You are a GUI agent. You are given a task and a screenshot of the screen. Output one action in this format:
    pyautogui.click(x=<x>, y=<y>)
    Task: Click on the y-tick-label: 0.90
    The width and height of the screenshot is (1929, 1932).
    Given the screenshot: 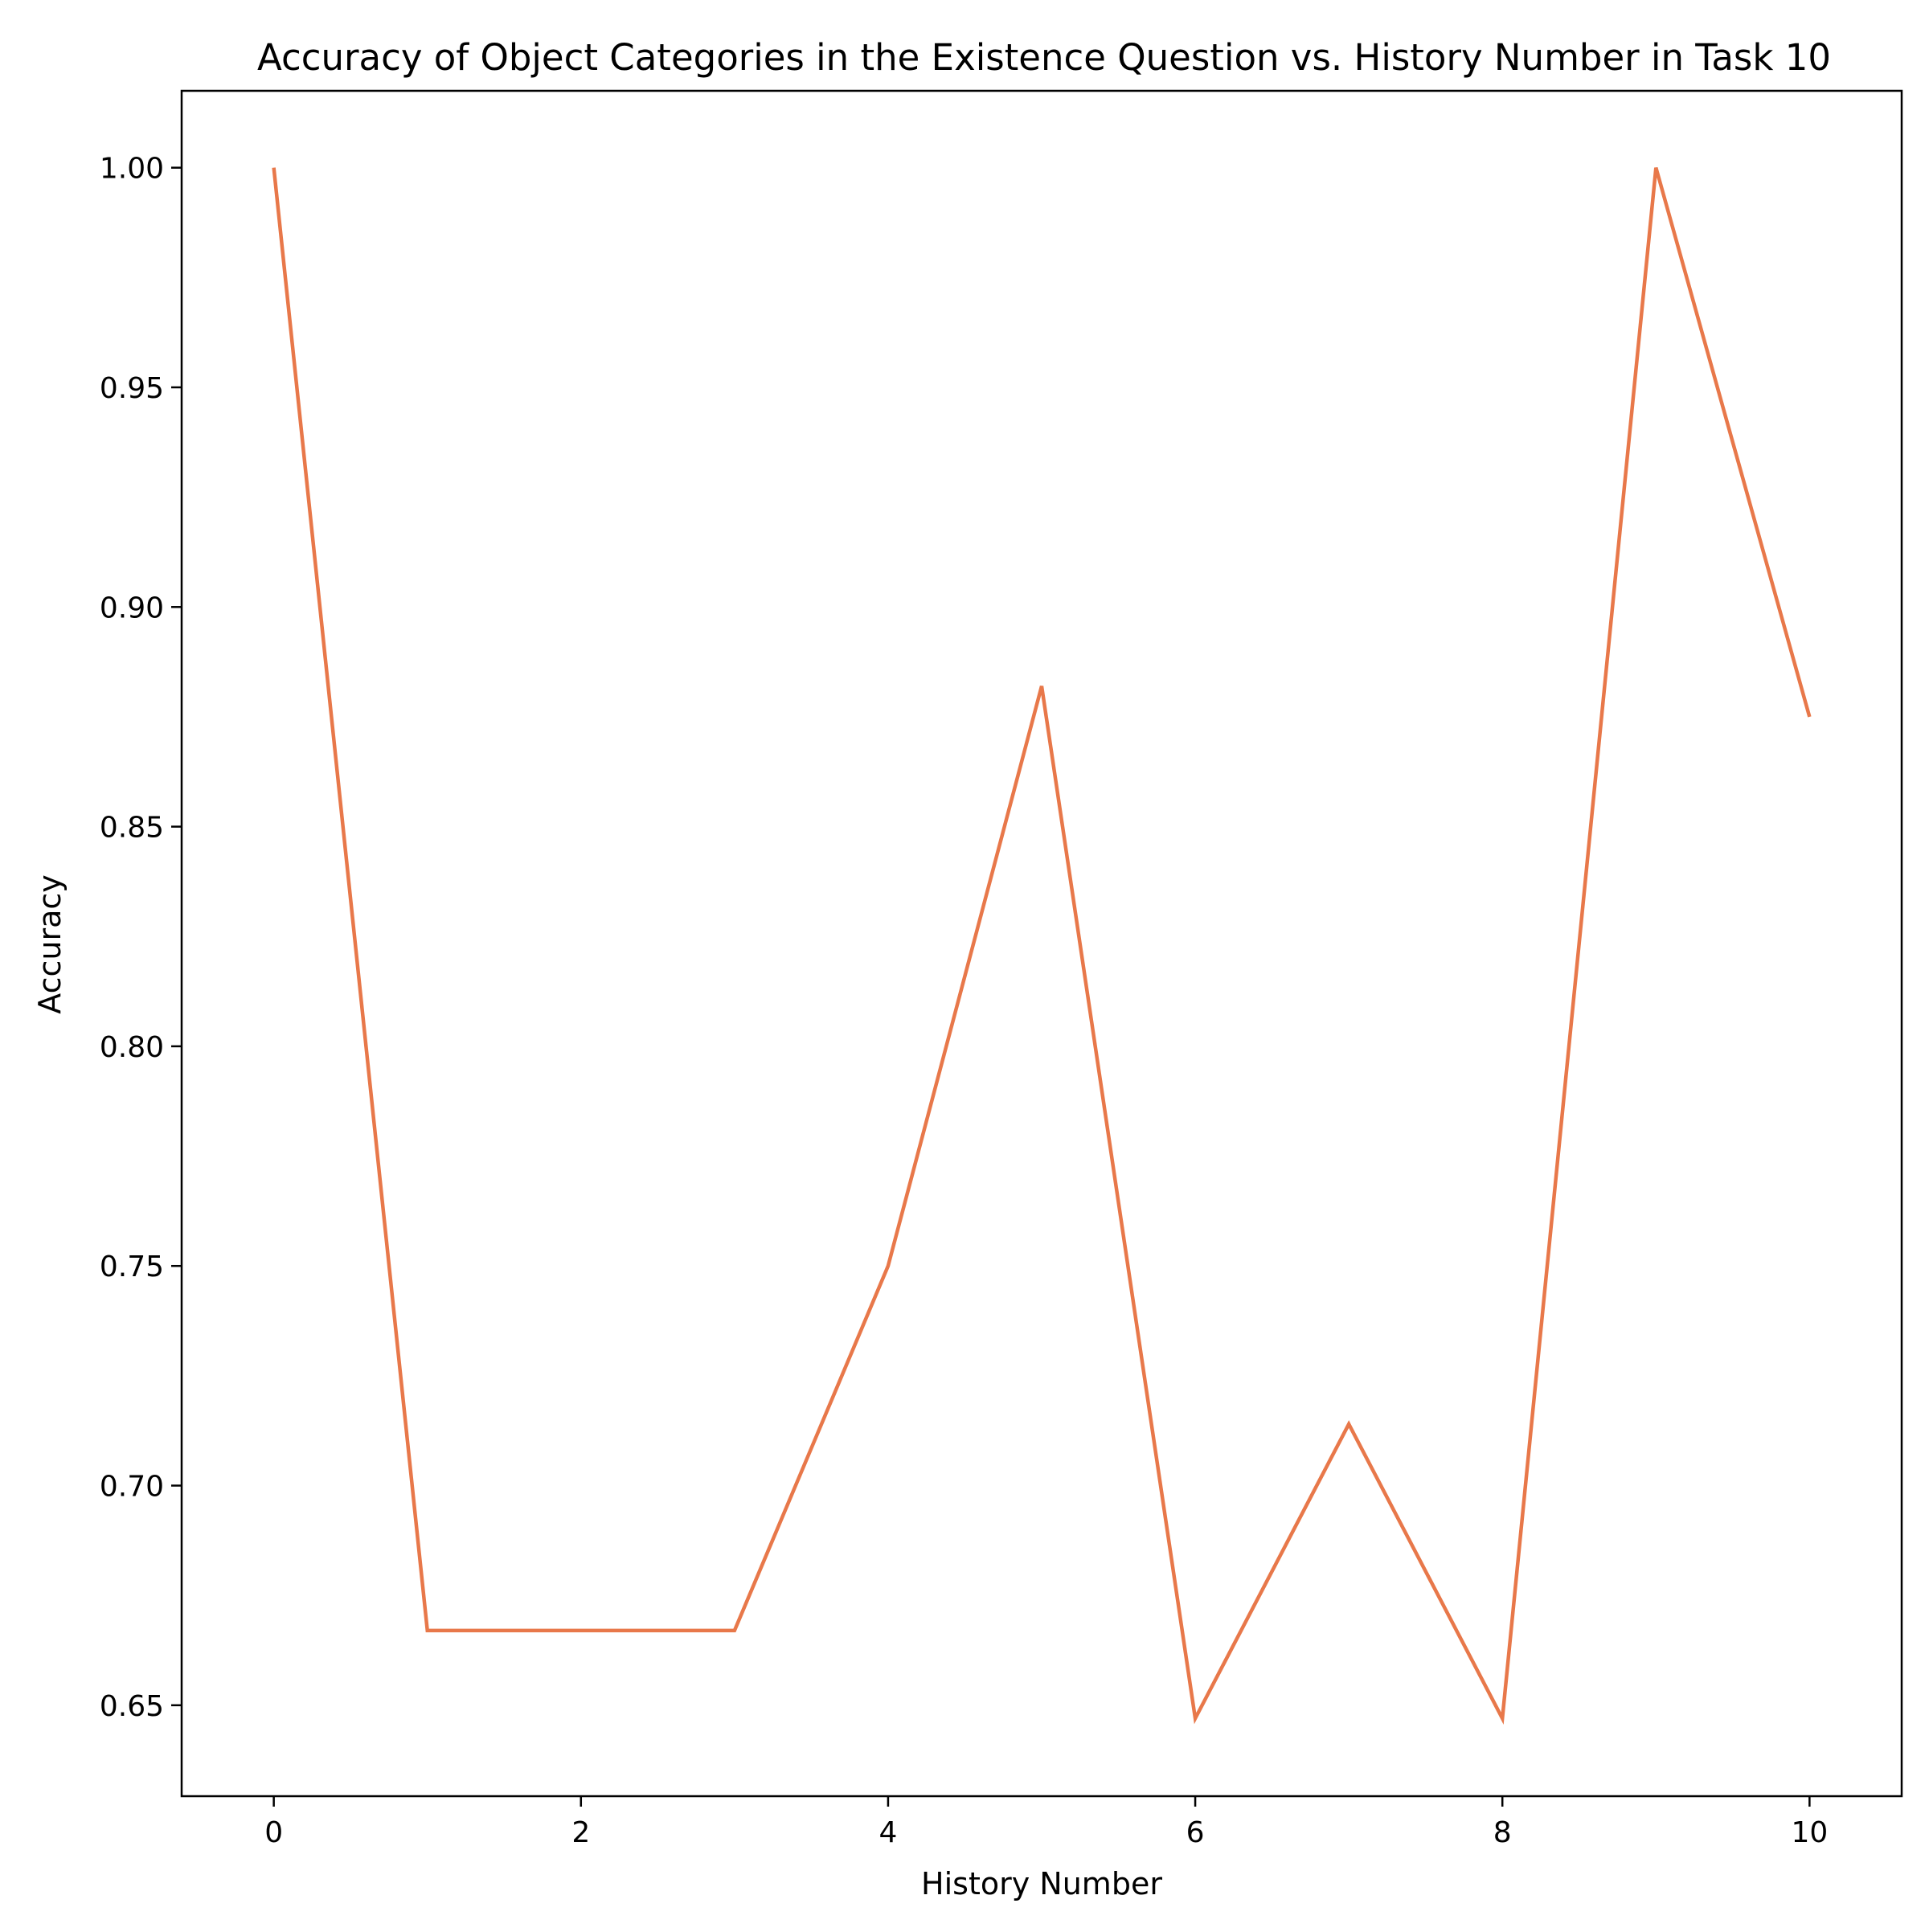 What is the action you would take?
    pyautogui.click(x=132, y=607)
    